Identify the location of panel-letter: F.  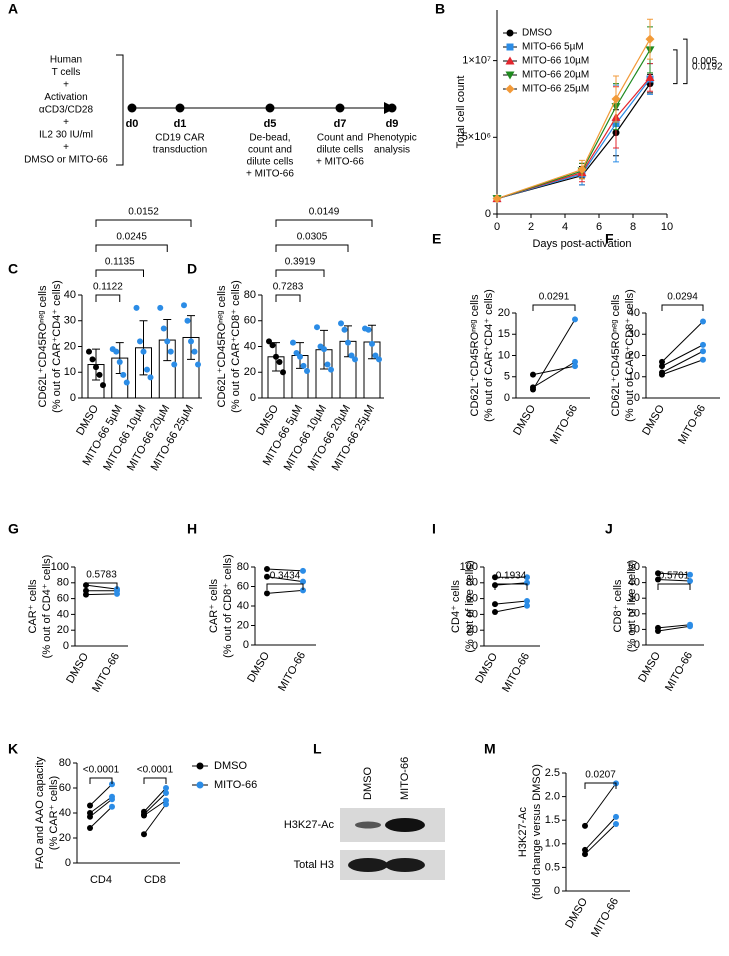
(609, 239).